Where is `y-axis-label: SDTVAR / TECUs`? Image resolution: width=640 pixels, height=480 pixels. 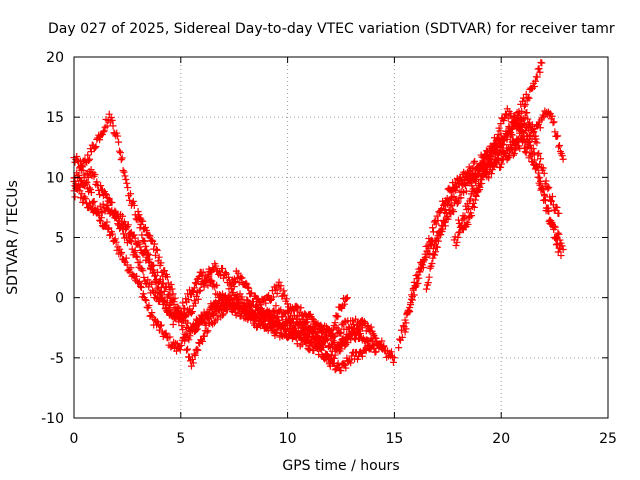
y-axis-label: SDTVAR / TECUs is located at coordinates (13, 237).